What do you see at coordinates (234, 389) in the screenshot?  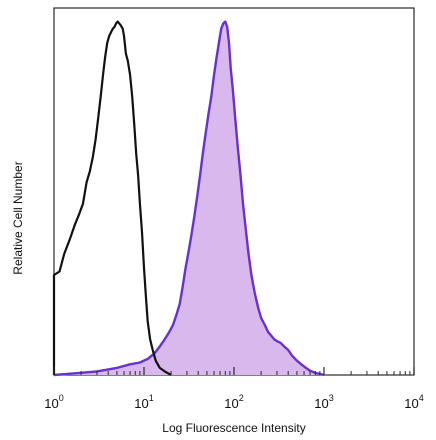 I see `x-axis-ticks: 10⁰ 10¹ 10² 10³ 10⁴` at bounding box center [234, 389].